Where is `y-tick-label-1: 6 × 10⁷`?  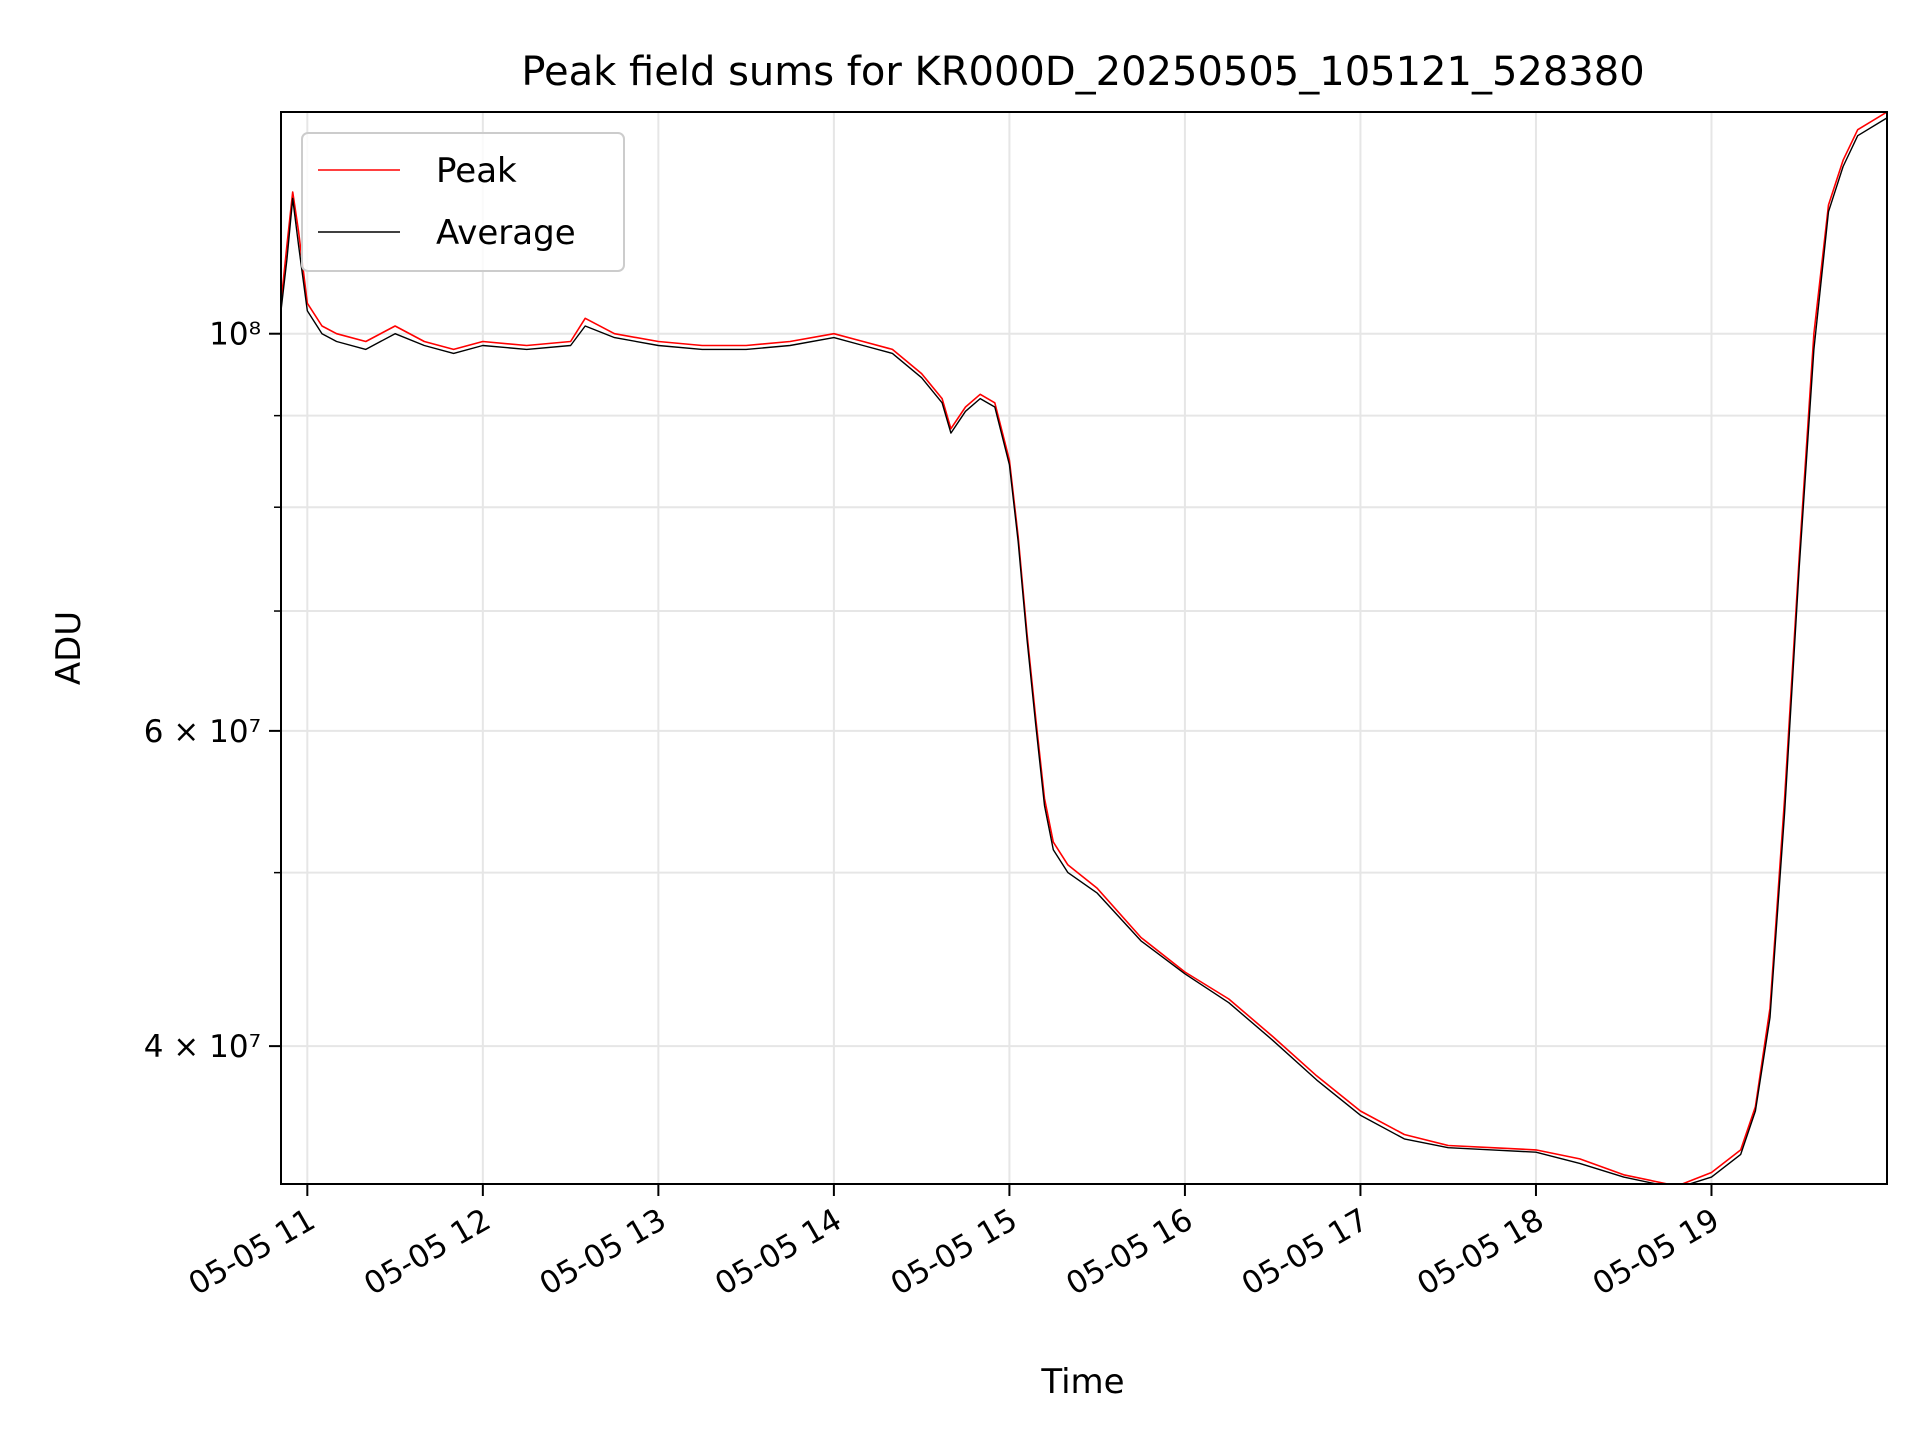
y-tick-label-1: 6 × 10⁷ is located at coordinates (202, 732).